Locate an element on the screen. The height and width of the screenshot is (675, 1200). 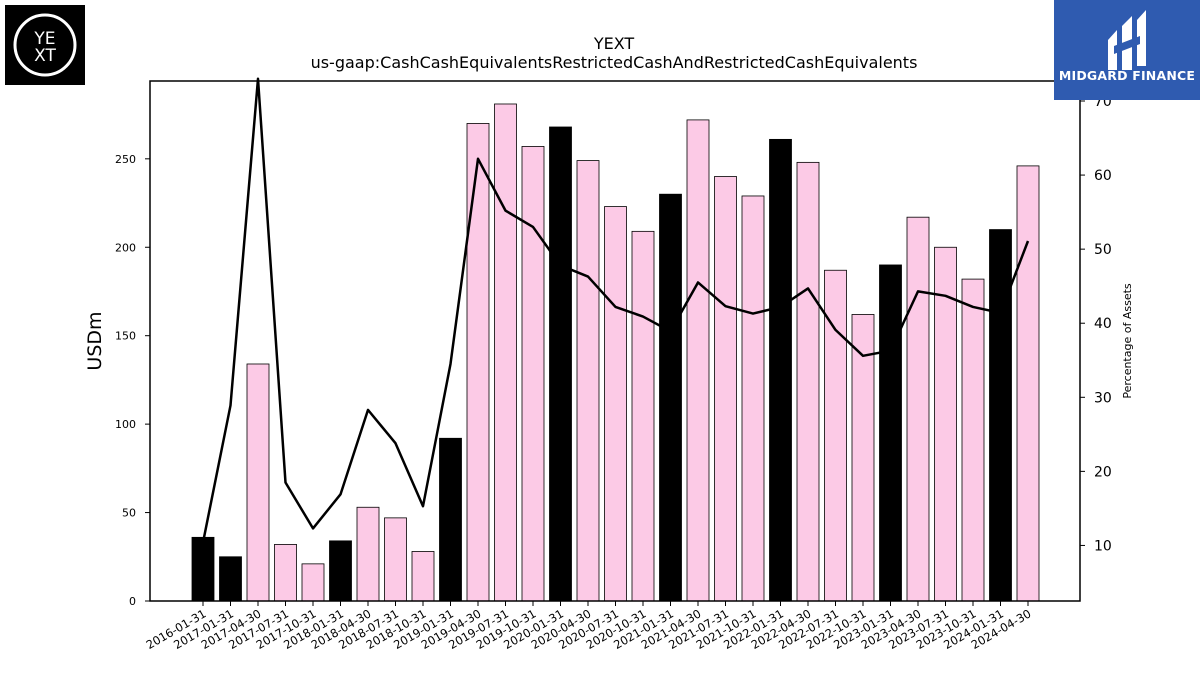
yext-logo: YE XT is located at coordinates (45, 45).